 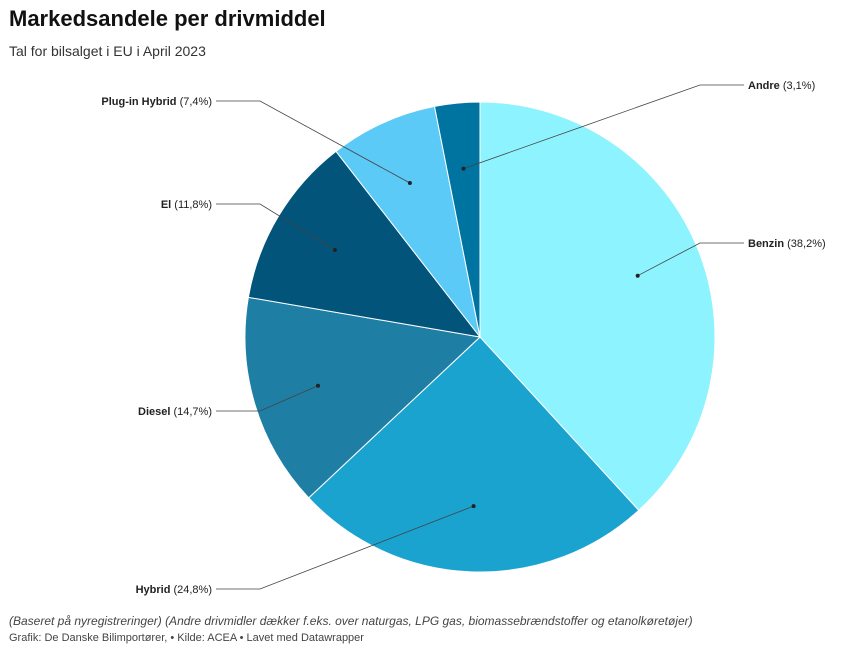 What do you see at coordinates (805, 244) in the screenshot?
I see `slice-label-value: (38,2%)` at bounding box center [805, 244].